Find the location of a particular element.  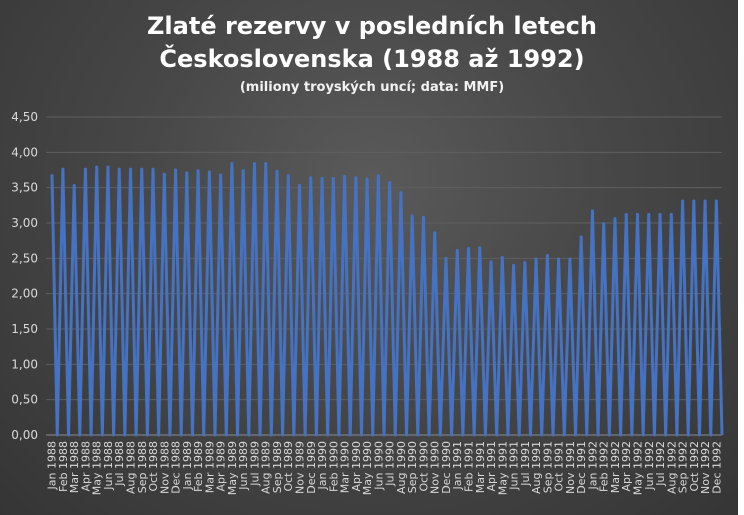

x-tick-label: Jul 1988 is located at coordinates (119, 464).